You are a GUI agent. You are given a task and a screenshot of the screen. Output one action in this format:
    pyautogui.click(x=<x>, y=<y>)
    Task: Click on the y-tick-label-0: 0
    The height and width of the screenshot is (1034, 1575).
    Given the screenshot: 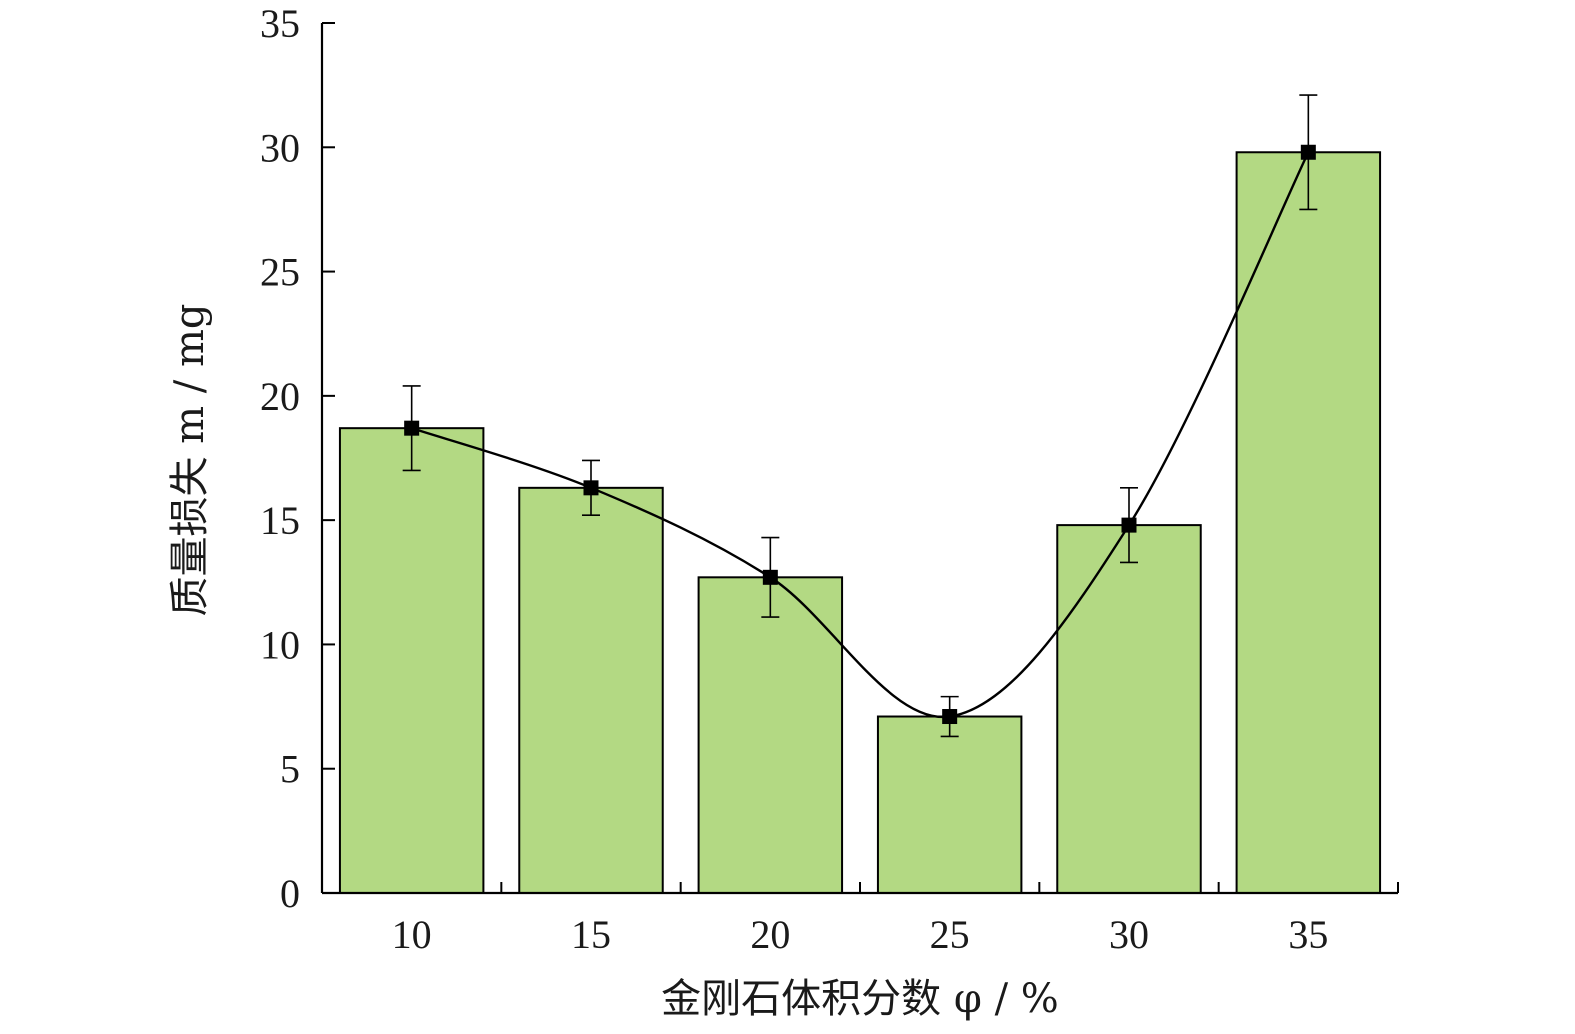 What is the action you would take?
    pyautogui.click(x=290, y=893)
    